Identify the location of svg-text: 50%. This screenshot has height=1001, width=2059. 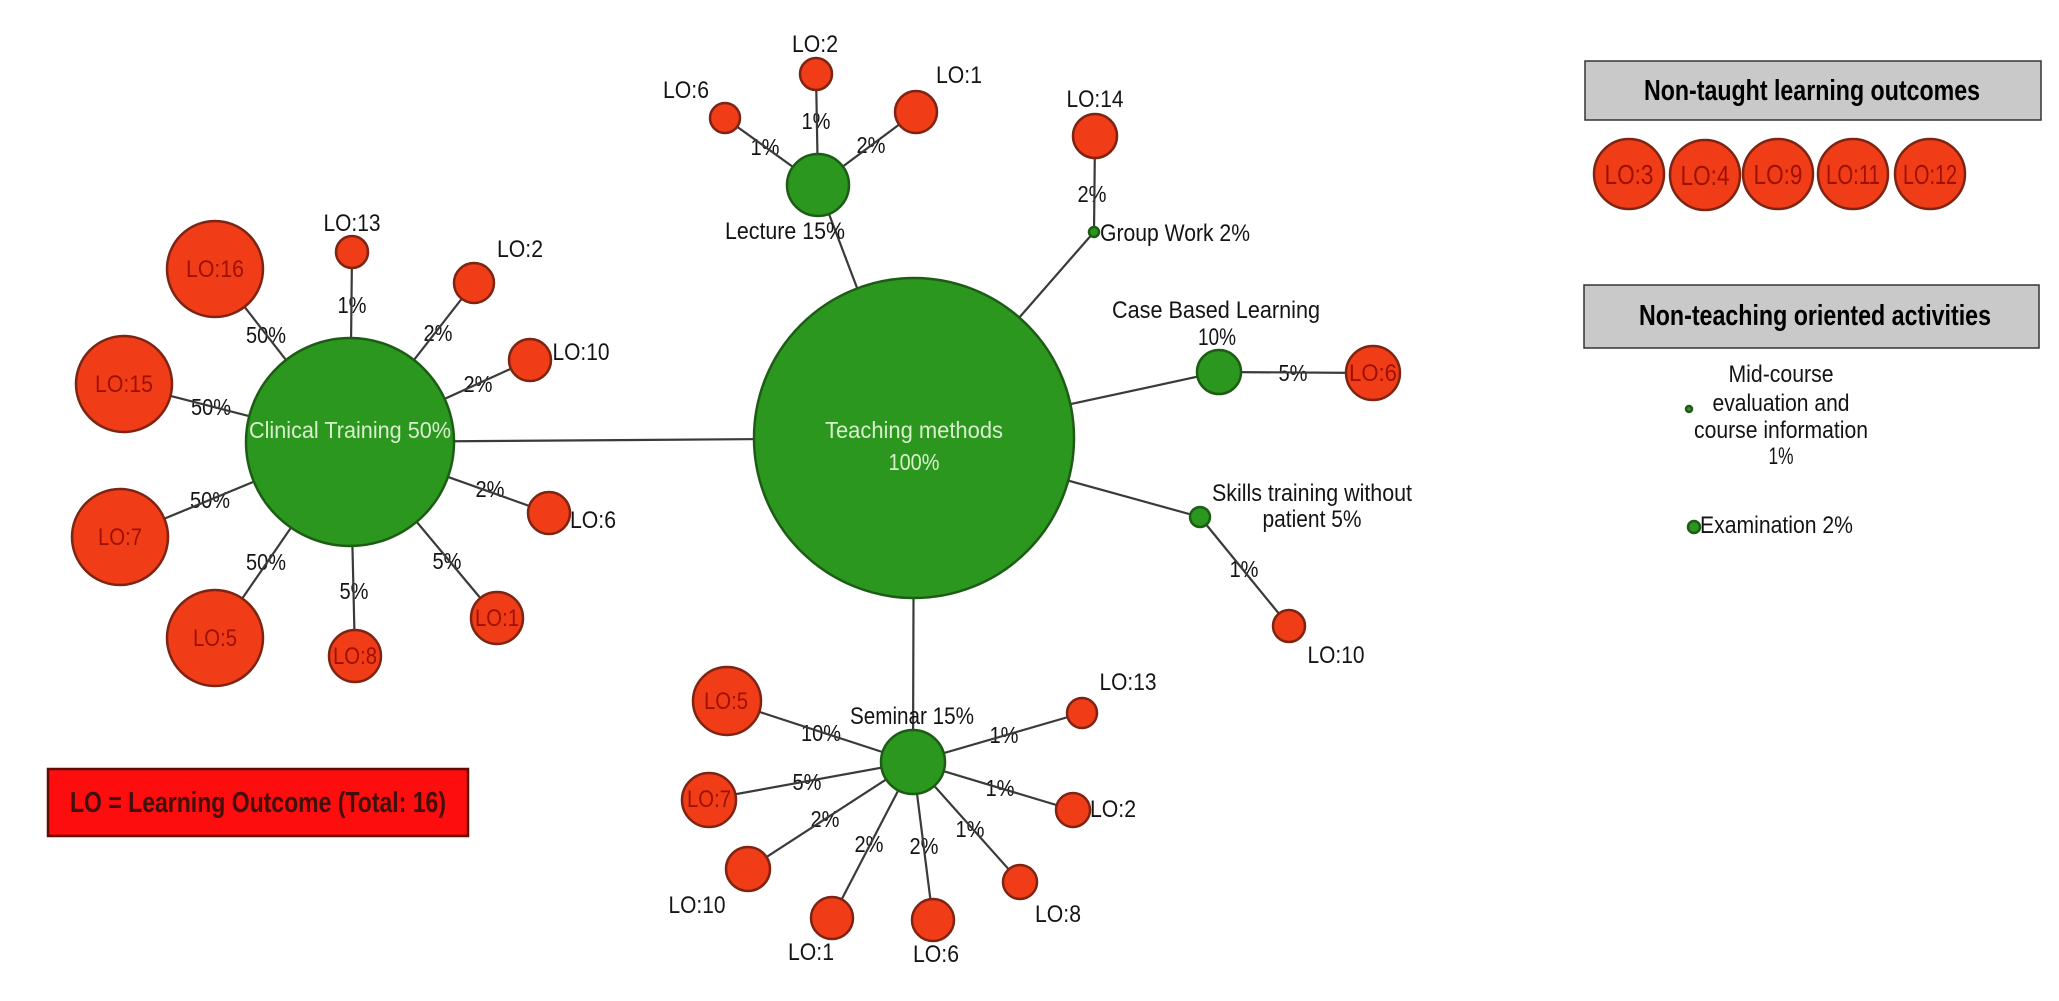
(266, 562).